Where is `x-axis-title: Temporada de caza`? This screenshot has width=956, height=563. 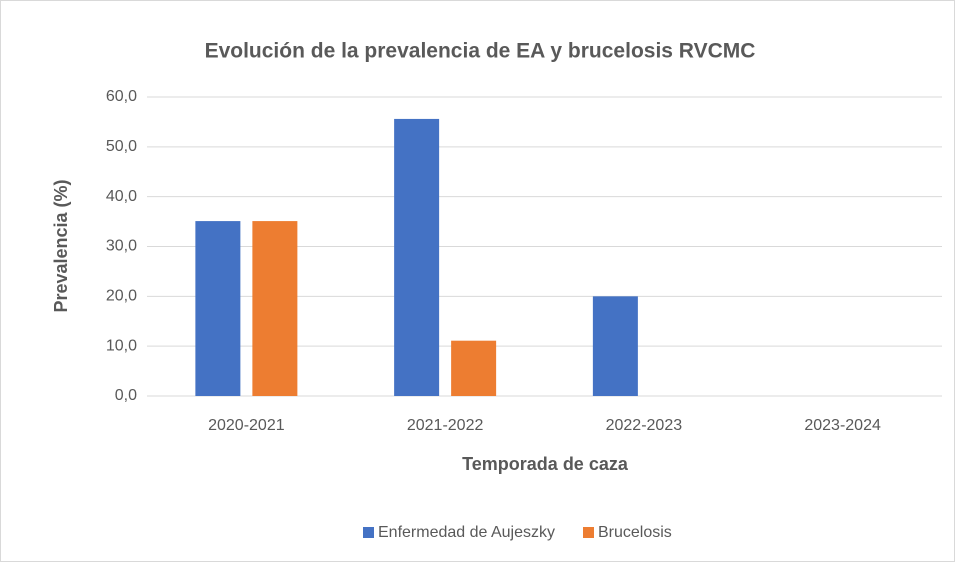 x-axis-title: Temporada de caza is located at coordinates (545, 464).